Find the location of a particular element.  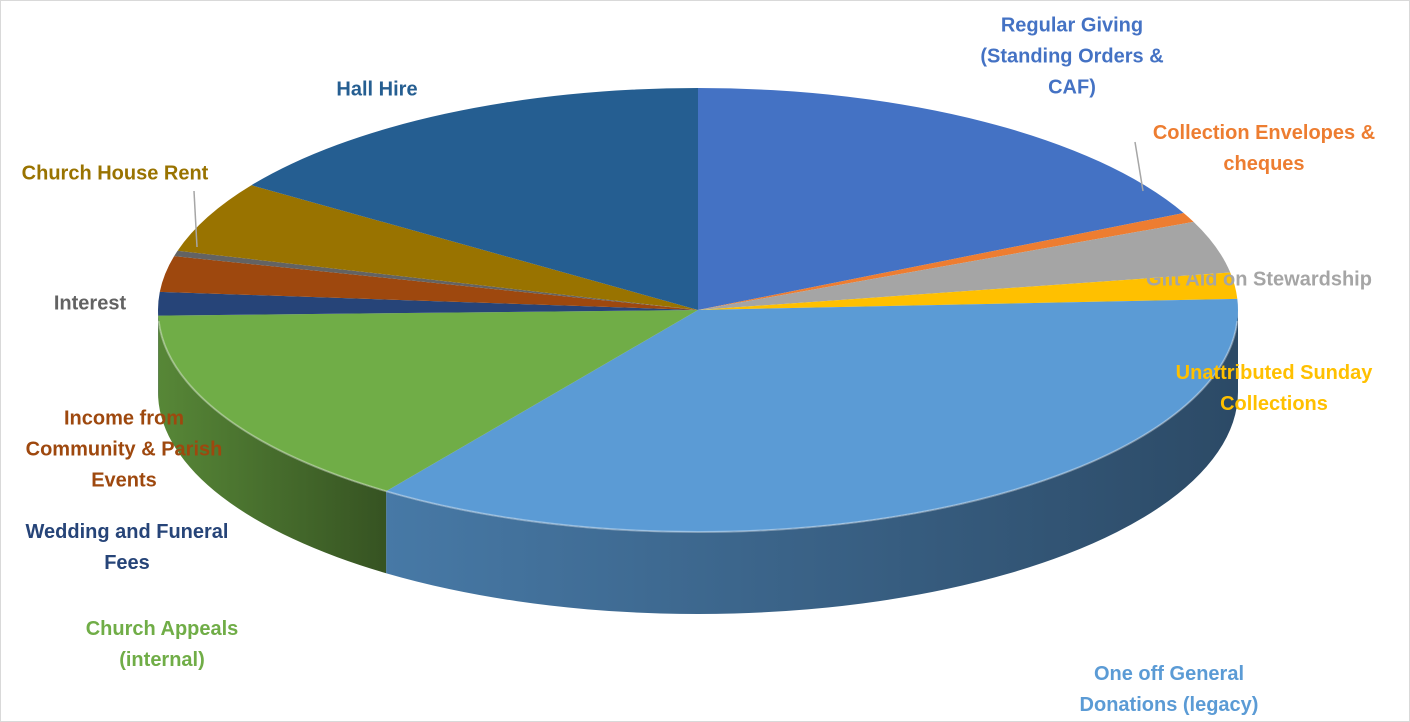

data-label-church-house-rent: Church House Rent is located at coordinates (115, 174).